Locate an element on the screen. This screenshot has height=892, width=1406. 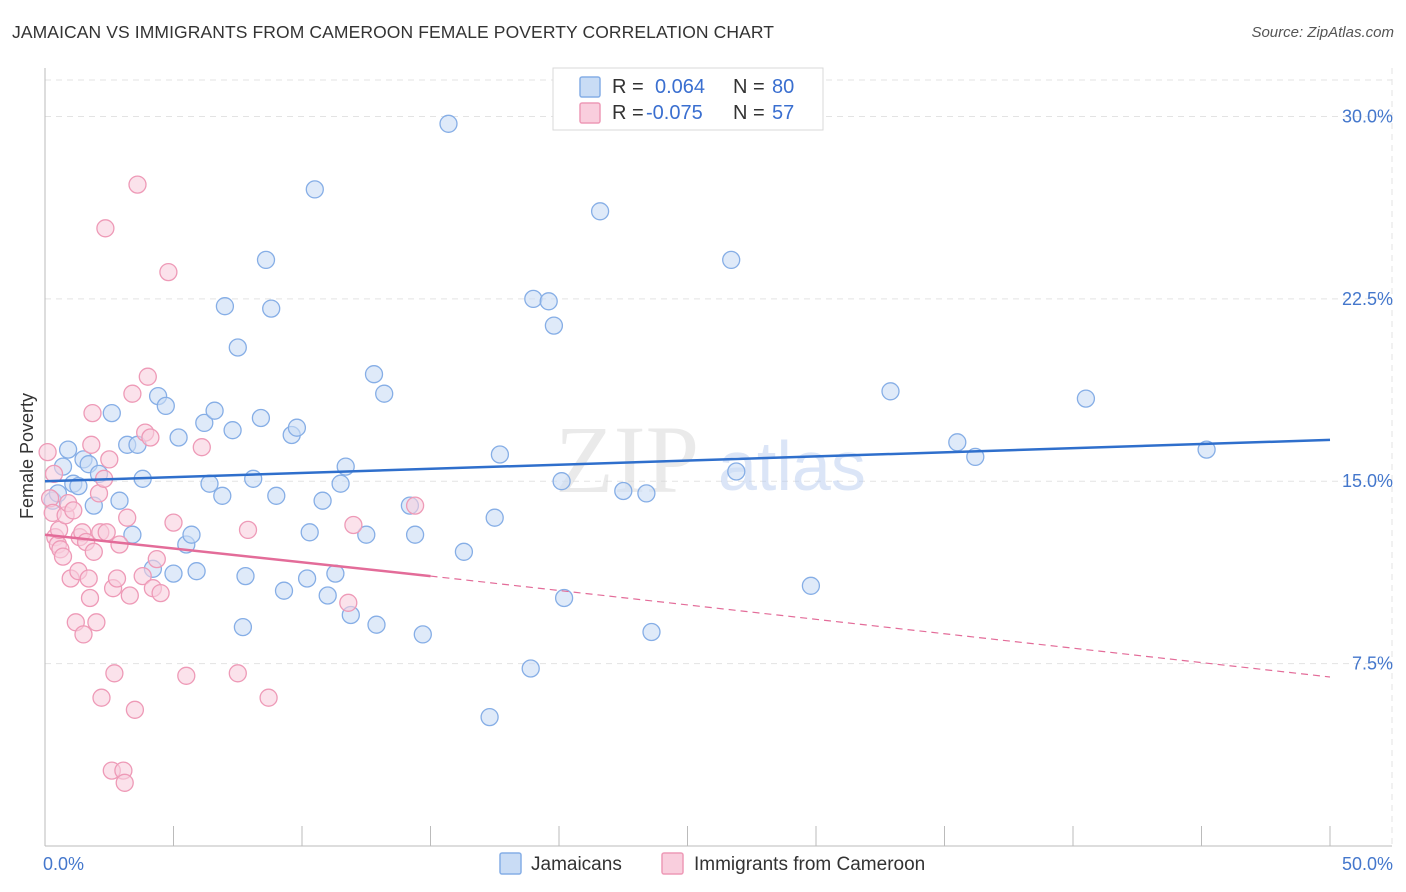
x-tick-labels: 0.0% 50.0% is located at coordinates (718, 864).